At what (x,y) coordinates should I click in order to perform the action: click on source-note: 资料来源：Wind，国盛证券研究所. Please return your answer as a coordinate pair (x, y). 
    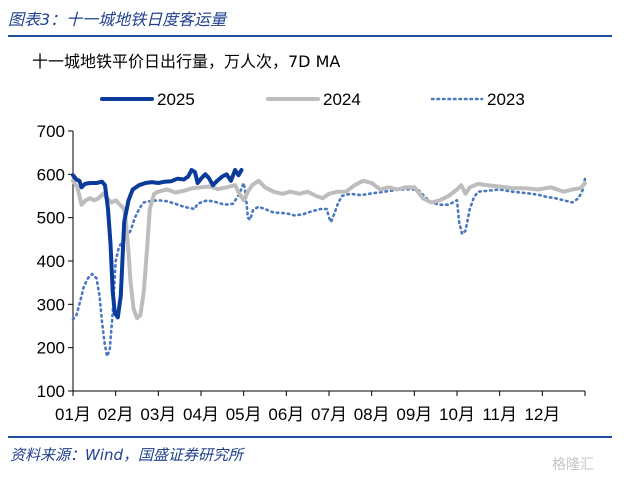
    Looking at the image, I should click on (127, 455).